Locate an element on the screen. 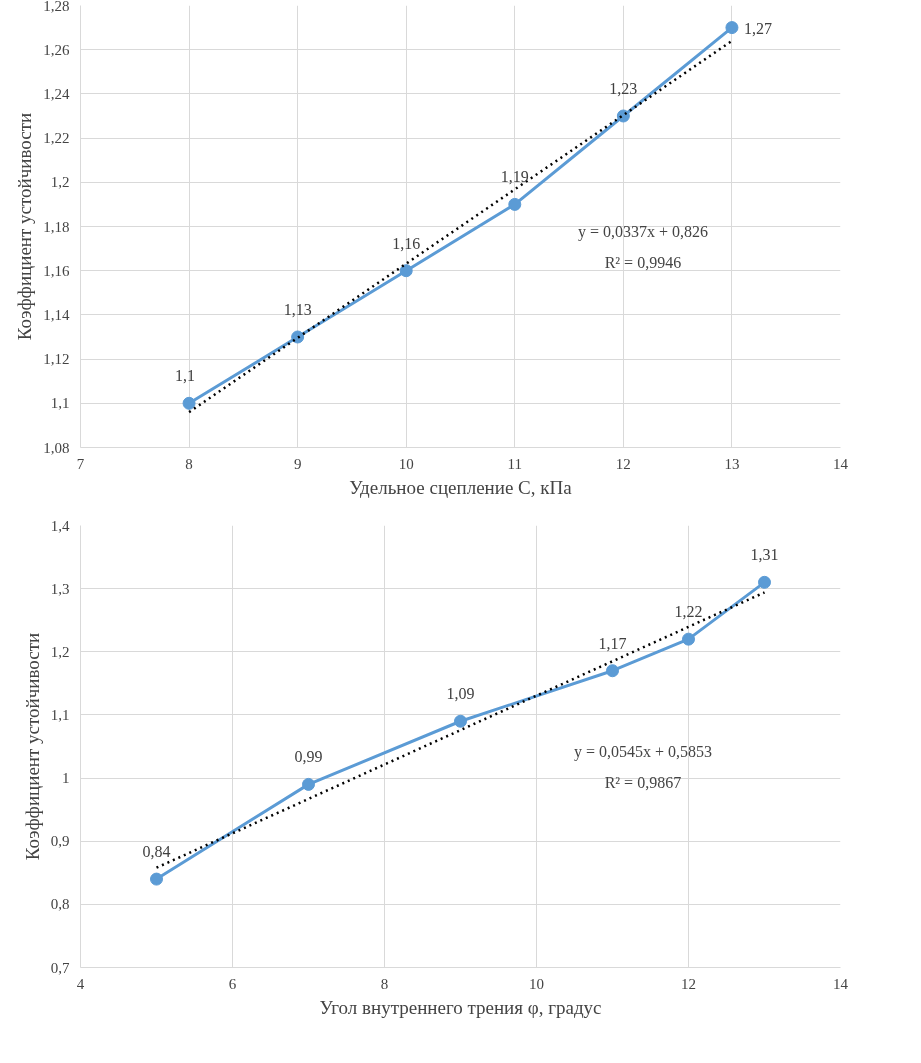  data-label: 1,19 is located at coordinates (514, 177).